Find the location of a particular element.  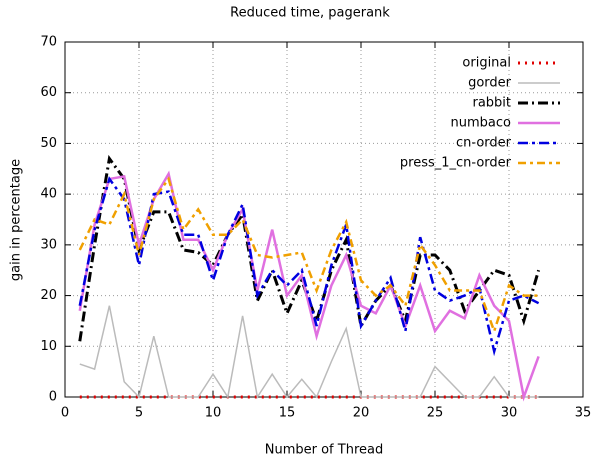

legend-label: gorder is located at coordinates (490, 83).